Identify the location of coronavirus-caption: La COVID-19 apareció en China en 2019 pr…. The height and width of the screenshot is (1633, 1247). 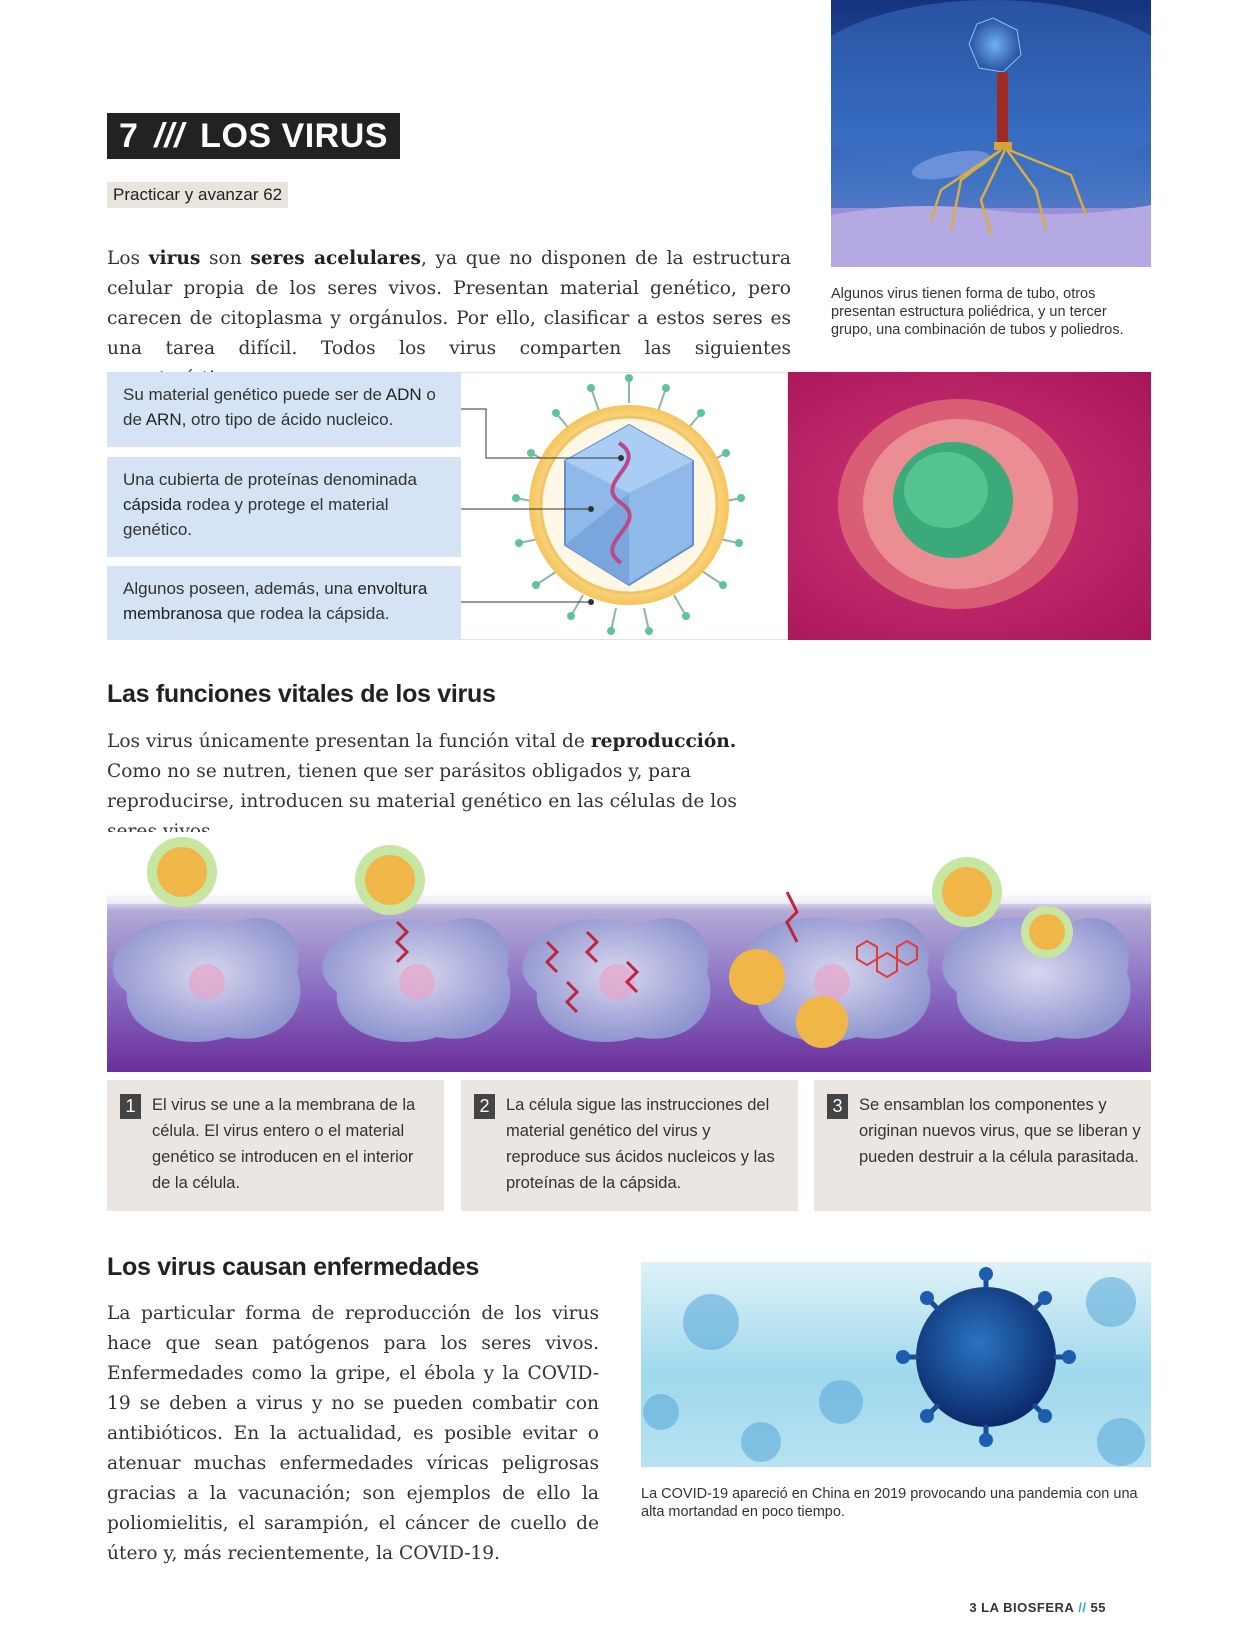
(889, 1503).